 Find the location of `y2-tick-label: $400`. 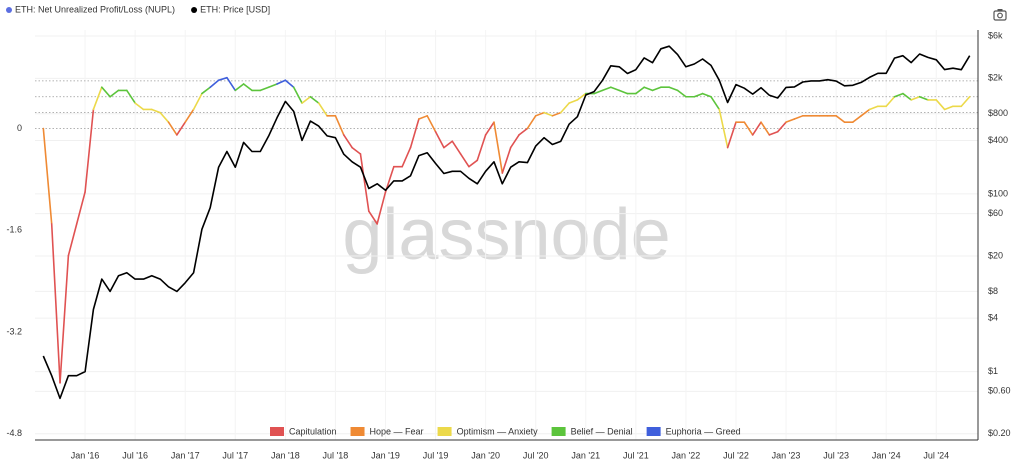

y2-tick-label: $400 is located at coordinates (998, 140).